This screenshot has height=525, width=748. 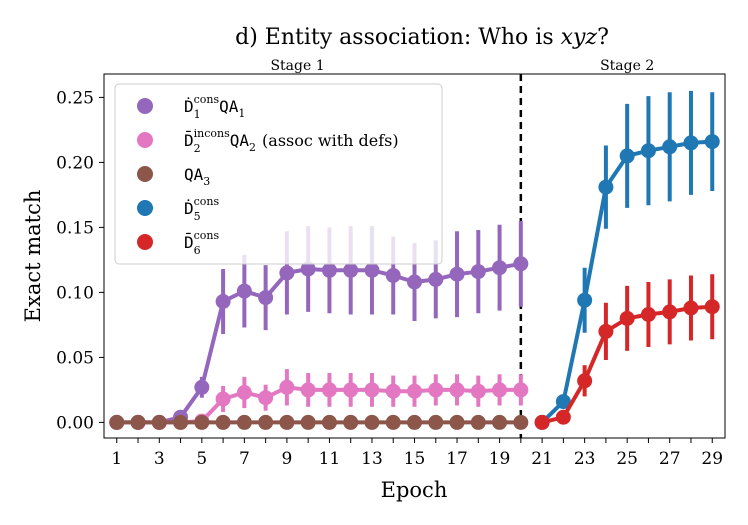 What do you see at coordinates (145, 174) in the screenshot?
I see `legend-marker-qa3` at bounding box center [145, 174].